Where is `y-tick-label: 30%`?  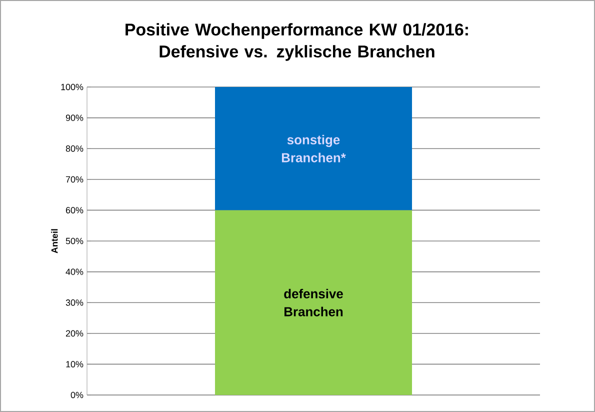 y-tick-label: 30% is located at coordinates (75, 302).